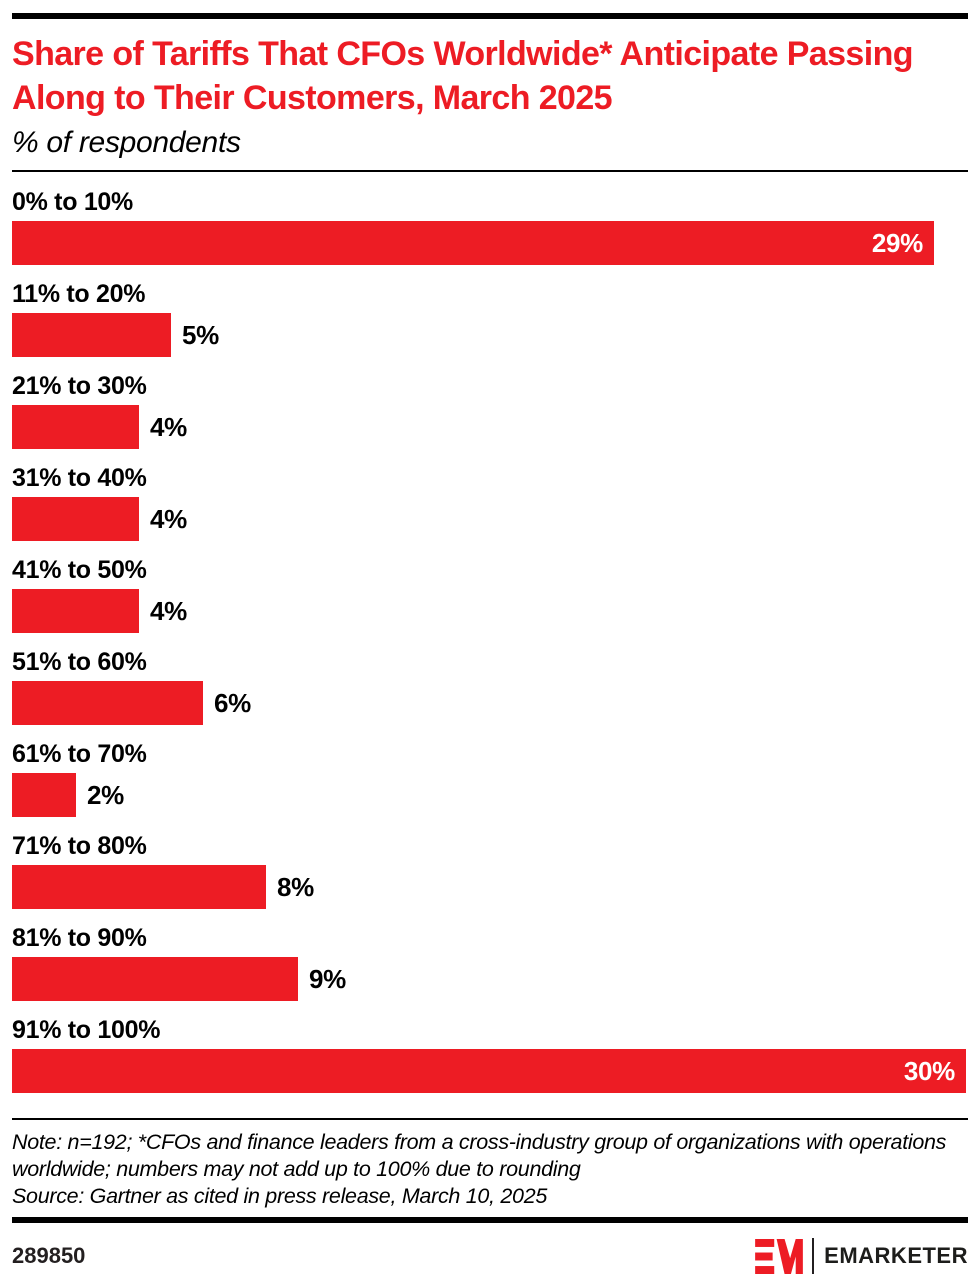  Describe the element at coordinates (490, 335) in the screenshot. I see `bar-track: 5%` at that location.